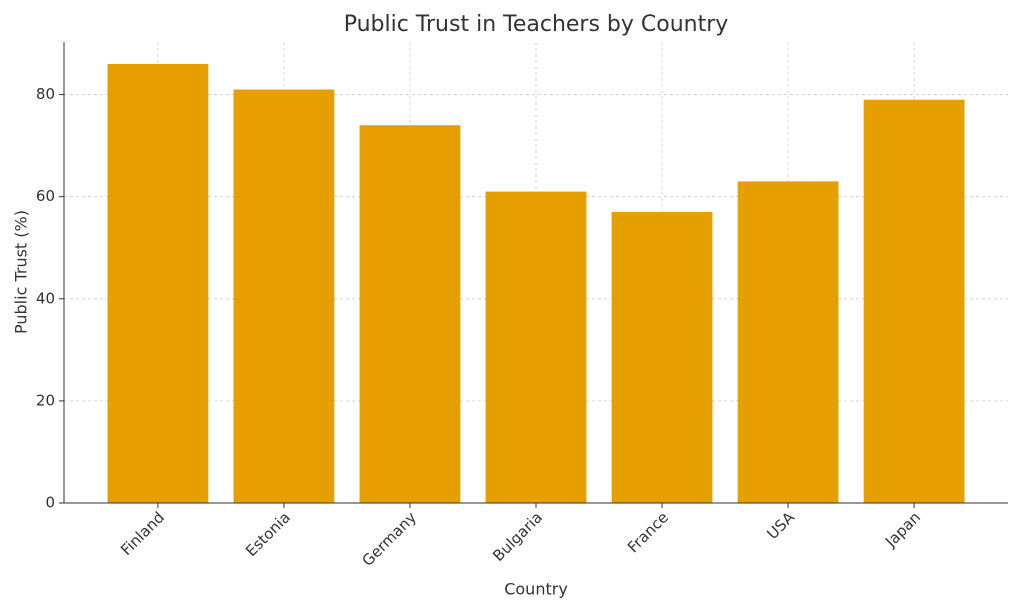 This screenshot has width=1024, height=614. Describe the element at coordinates (780, 525) in the screenshot. I see `x-tick-label: USA` at that location.